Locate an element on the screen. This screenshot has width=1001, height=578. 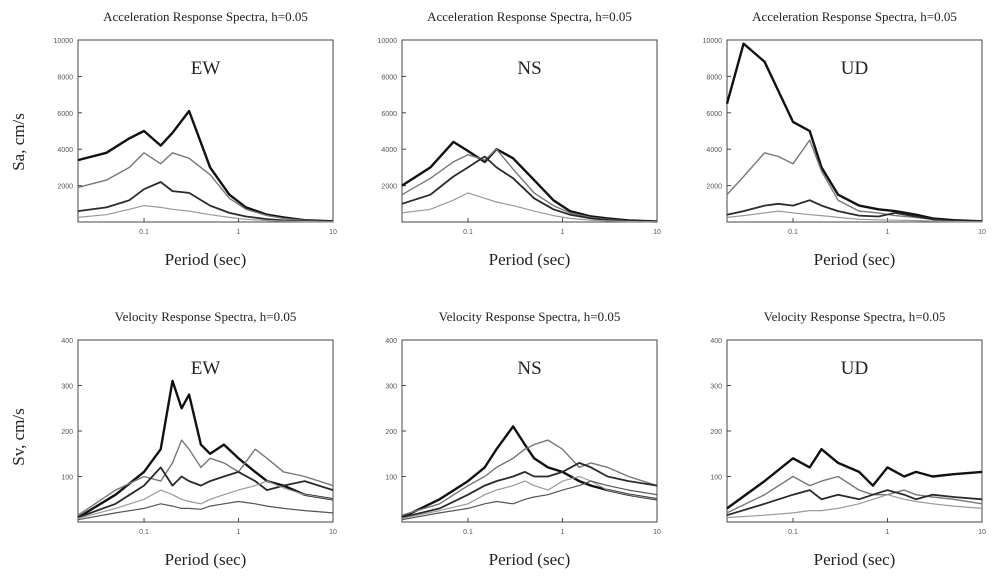
row-label-velocity: Sv, cm/s is located at coordinates (18, 436).